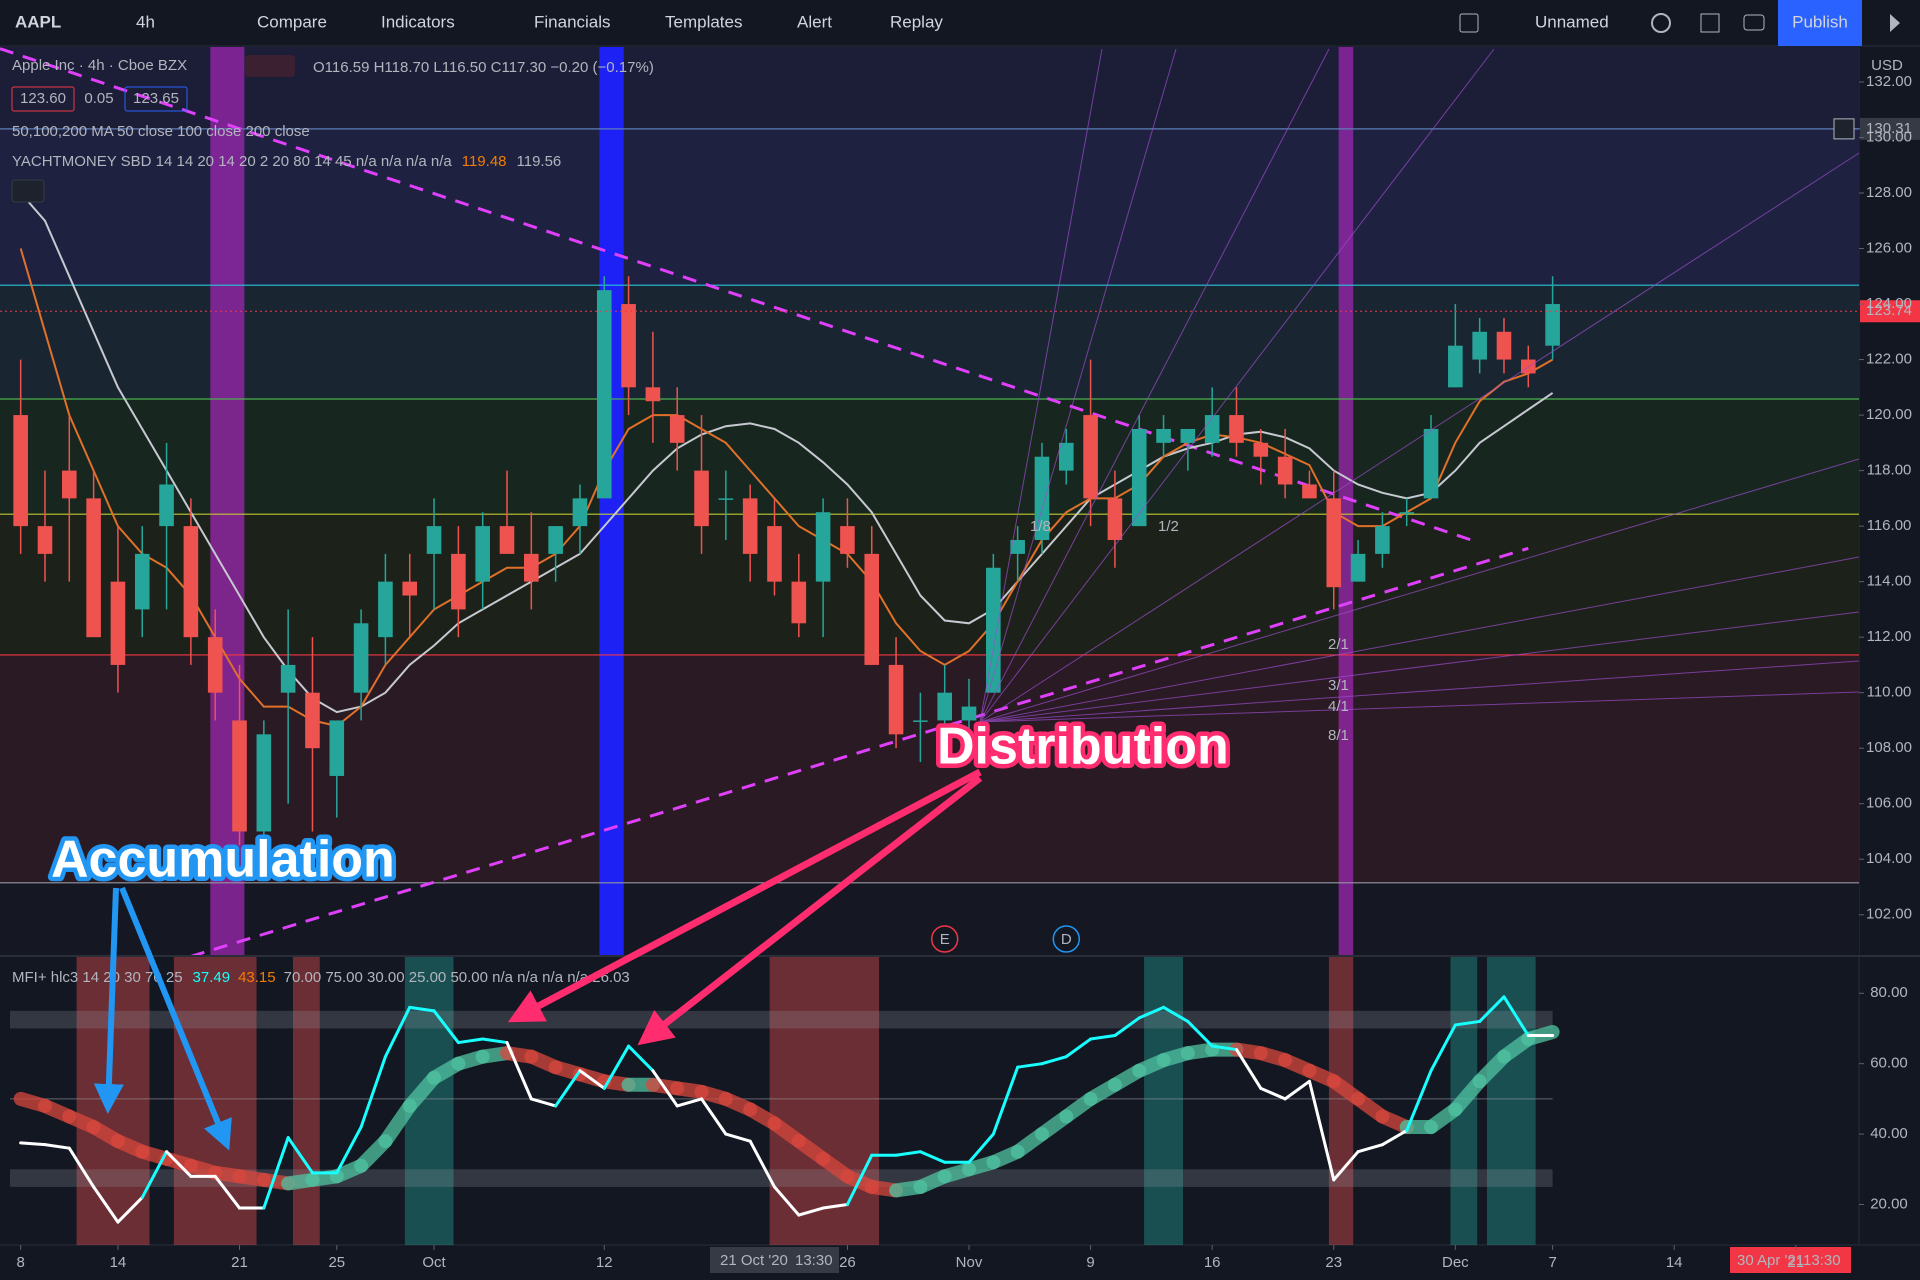 This screenshot has height=1280, width=1920. What do you see at coordinates (418, 21) in the screenshot?
I see `toolbar-item: Indicators` at bounding box center [418, 21].